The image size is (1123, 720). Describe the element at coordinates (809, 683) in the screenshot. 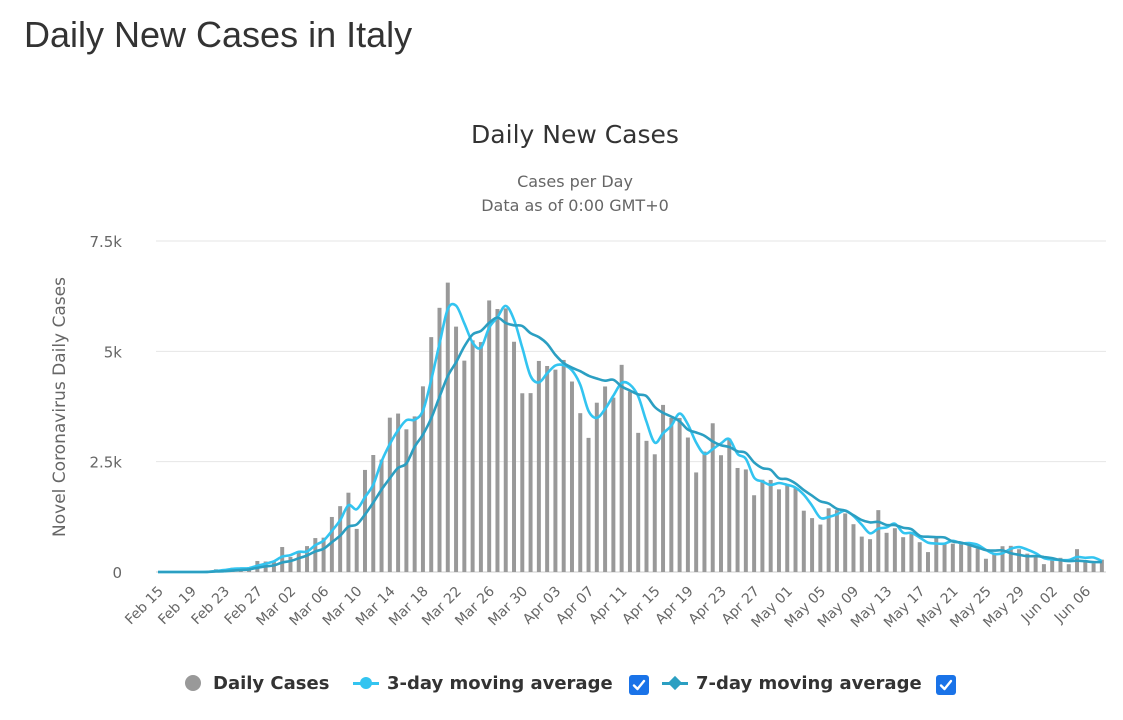

I see `legend-label-7-day: 7-day moving average` at that location.